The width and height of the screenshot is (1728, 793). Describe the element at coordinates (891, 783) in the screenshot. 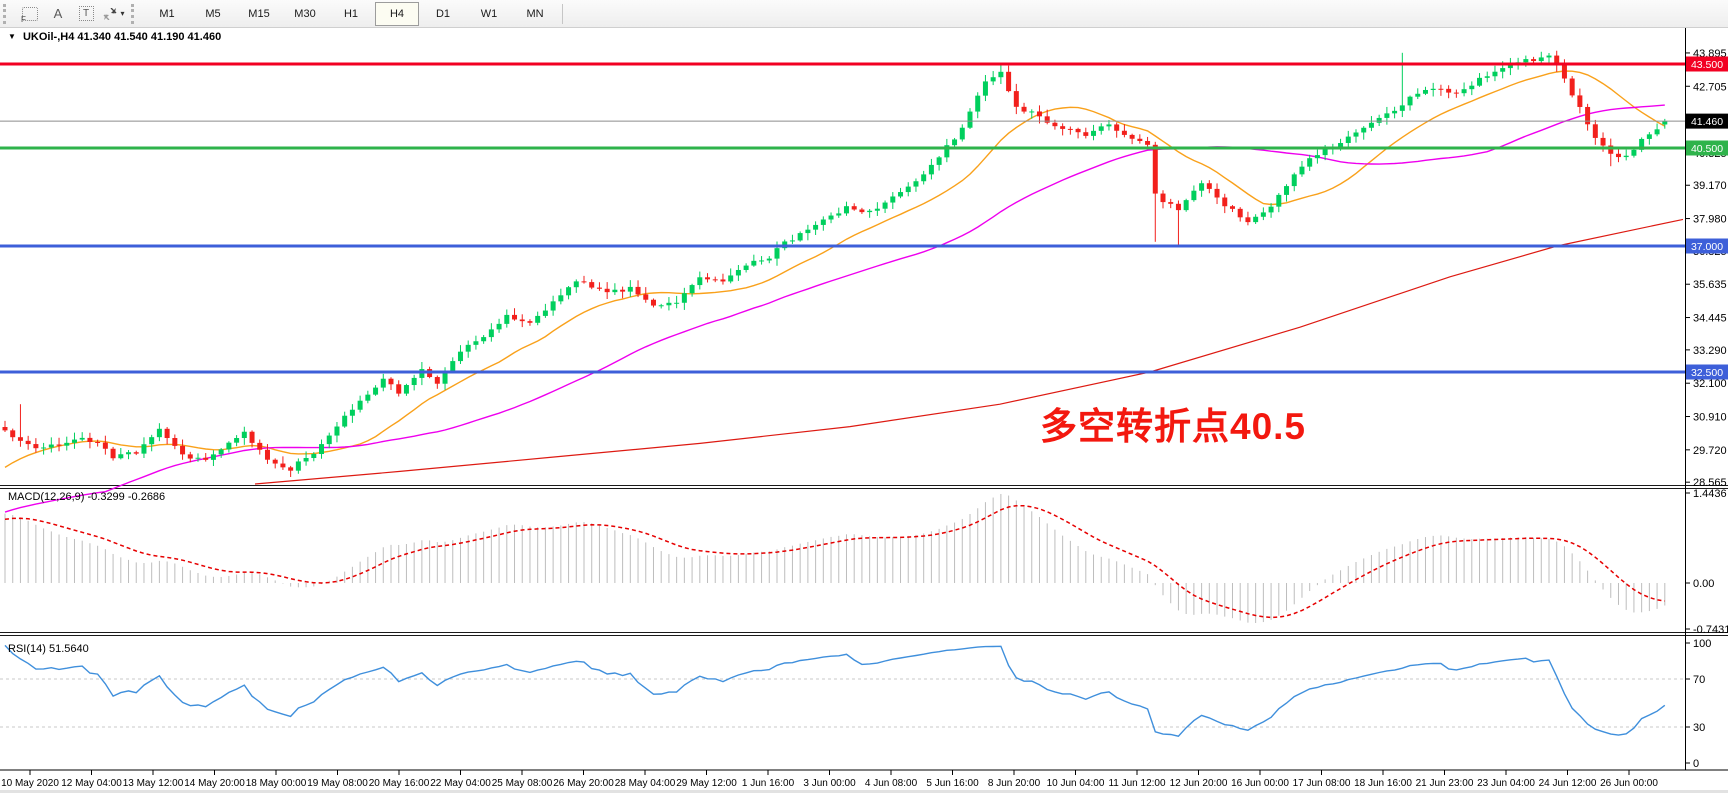

I see `svg-text: 4 Jun 08:00` at that location.